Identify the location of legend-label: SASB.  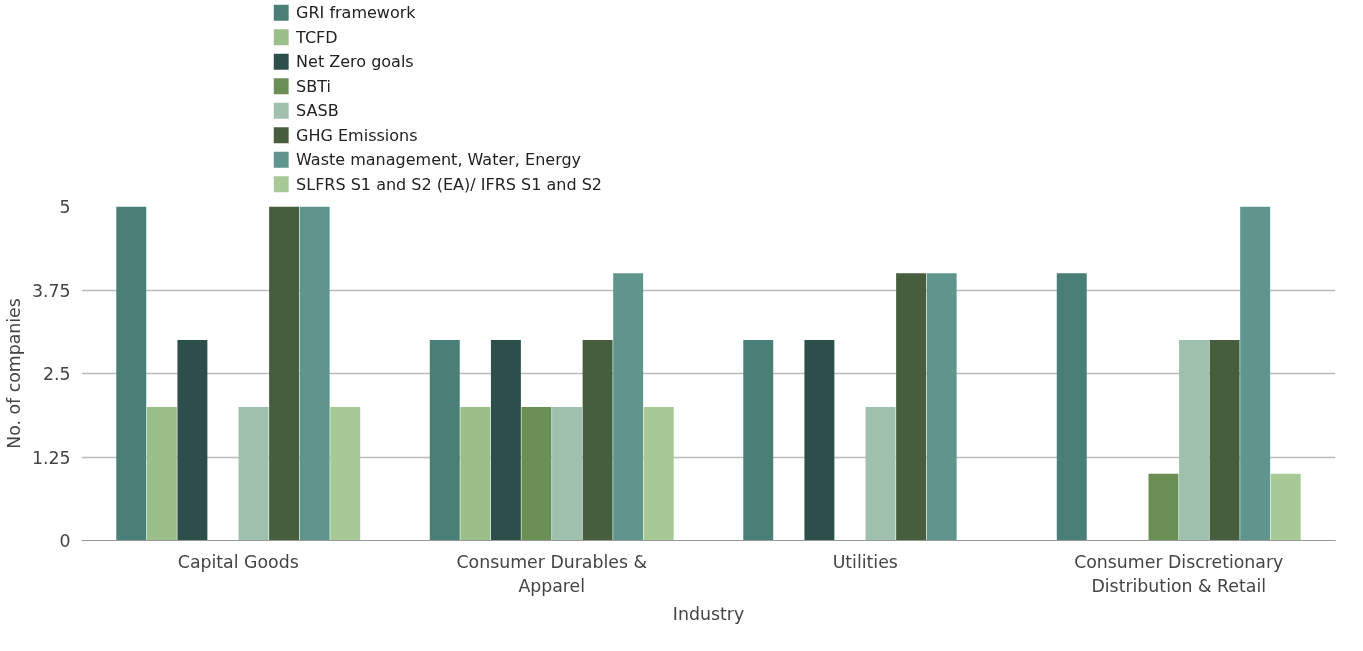
(317, 111).